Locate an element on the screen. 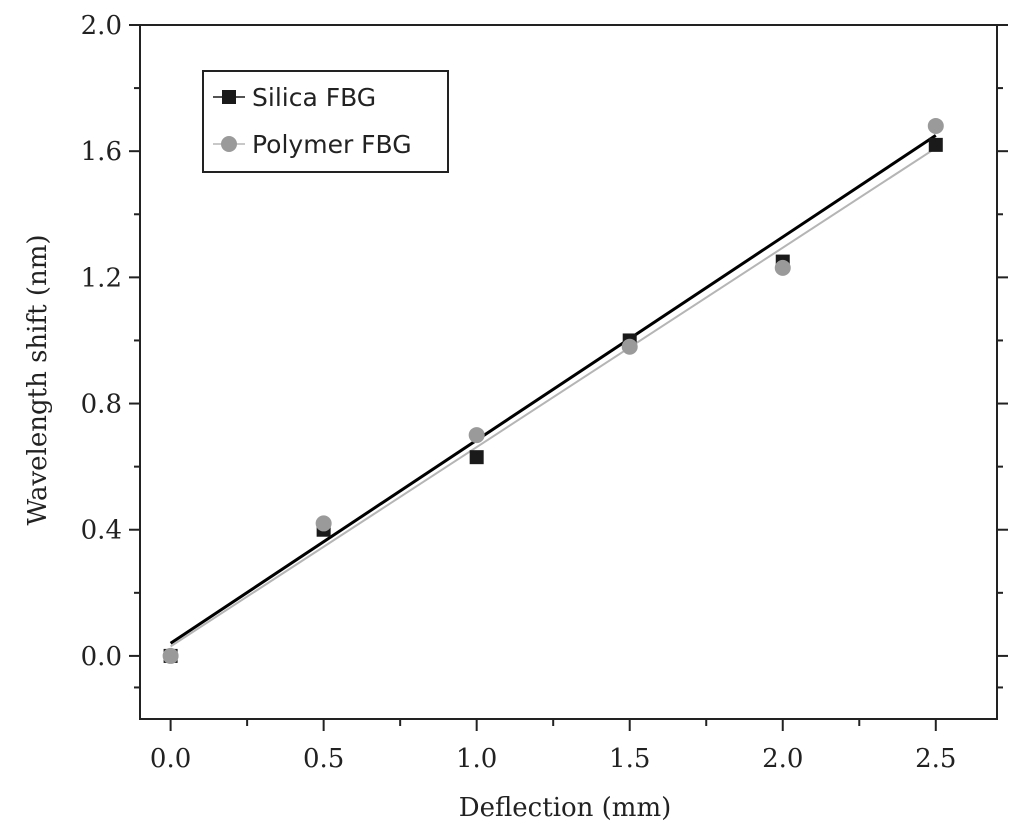 The height and width of the screenshot is (834, 1024). x-axis-ticks: 0.0 0.5 1.0 1.5 2.0 2.5 is located at coordinates (553, 746).